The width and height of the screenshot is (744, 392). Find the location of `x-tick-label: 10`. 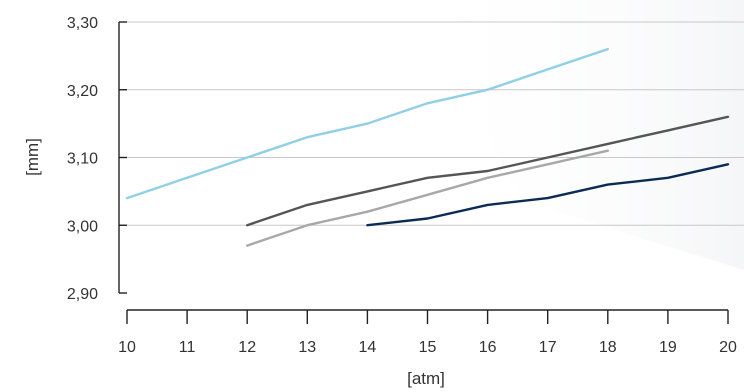

x-tick-label: 10 is located at coordinates (127, 347).